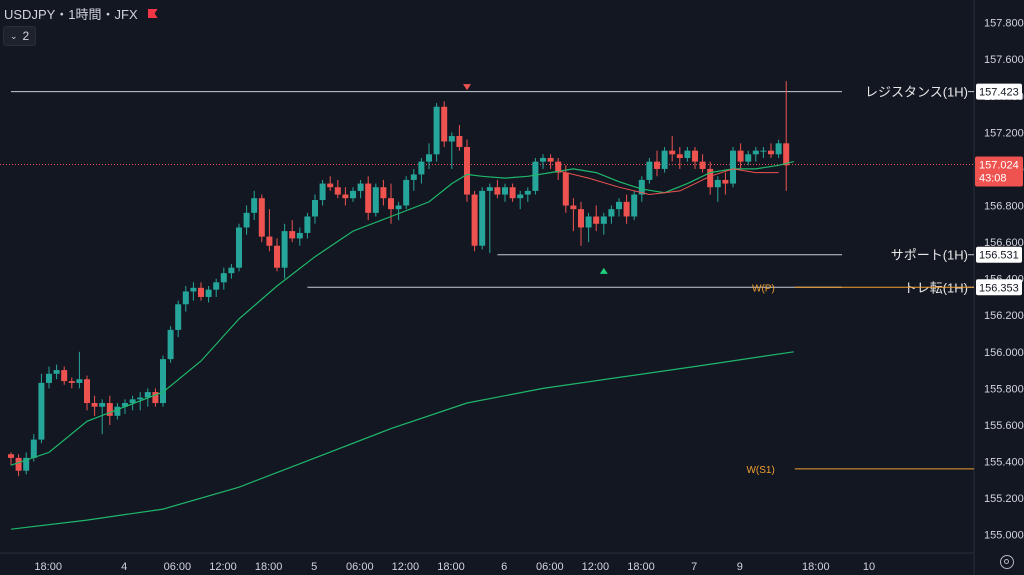  Describe the element at coordinates (929, 255) in the screenshot. I see `support-label: サポート(1H)` at that location.